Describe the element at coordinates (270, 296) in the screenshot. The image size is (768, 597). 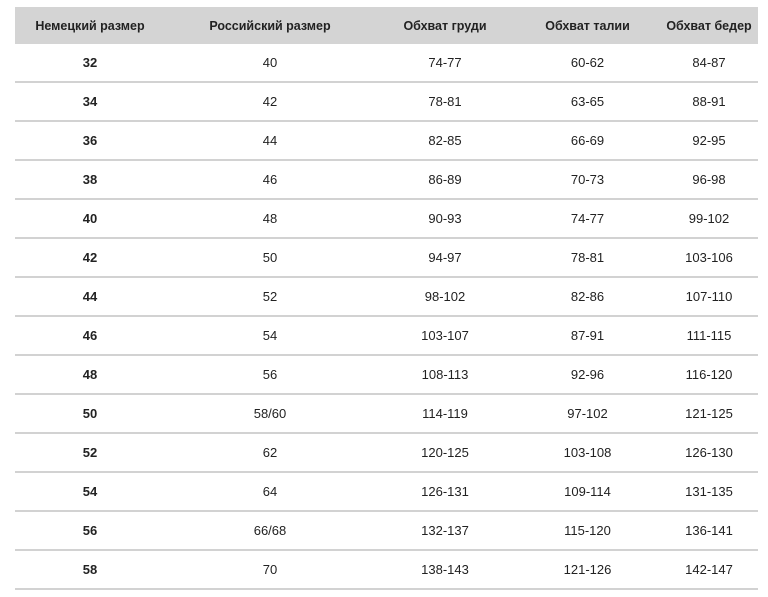
I see `cell-russian-size: 52` at that location.